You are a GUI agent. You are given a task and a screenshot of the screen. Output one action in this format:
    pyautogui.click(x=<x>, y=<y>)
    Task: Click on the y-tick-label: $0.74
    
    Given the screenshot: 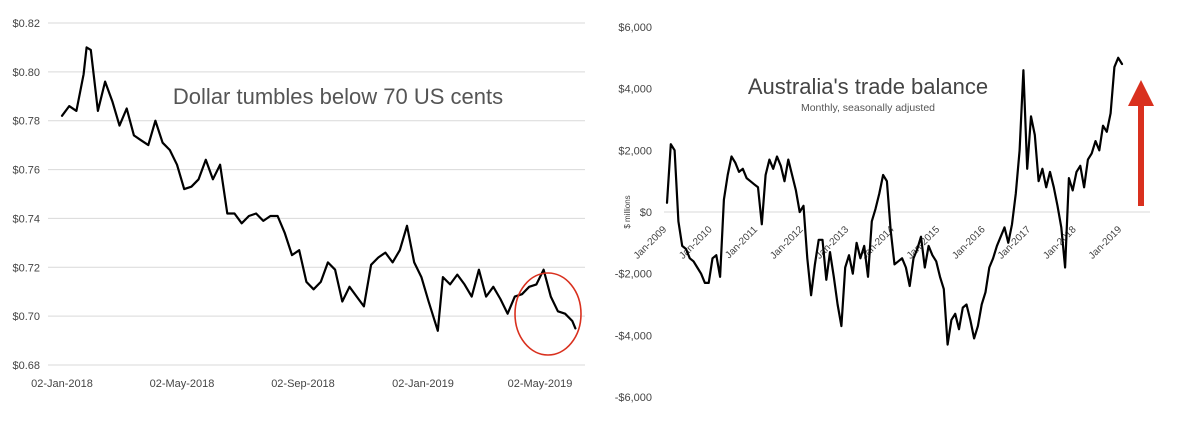 What is the action you would take?
    pyautogui.click(x=26, y=219)
    